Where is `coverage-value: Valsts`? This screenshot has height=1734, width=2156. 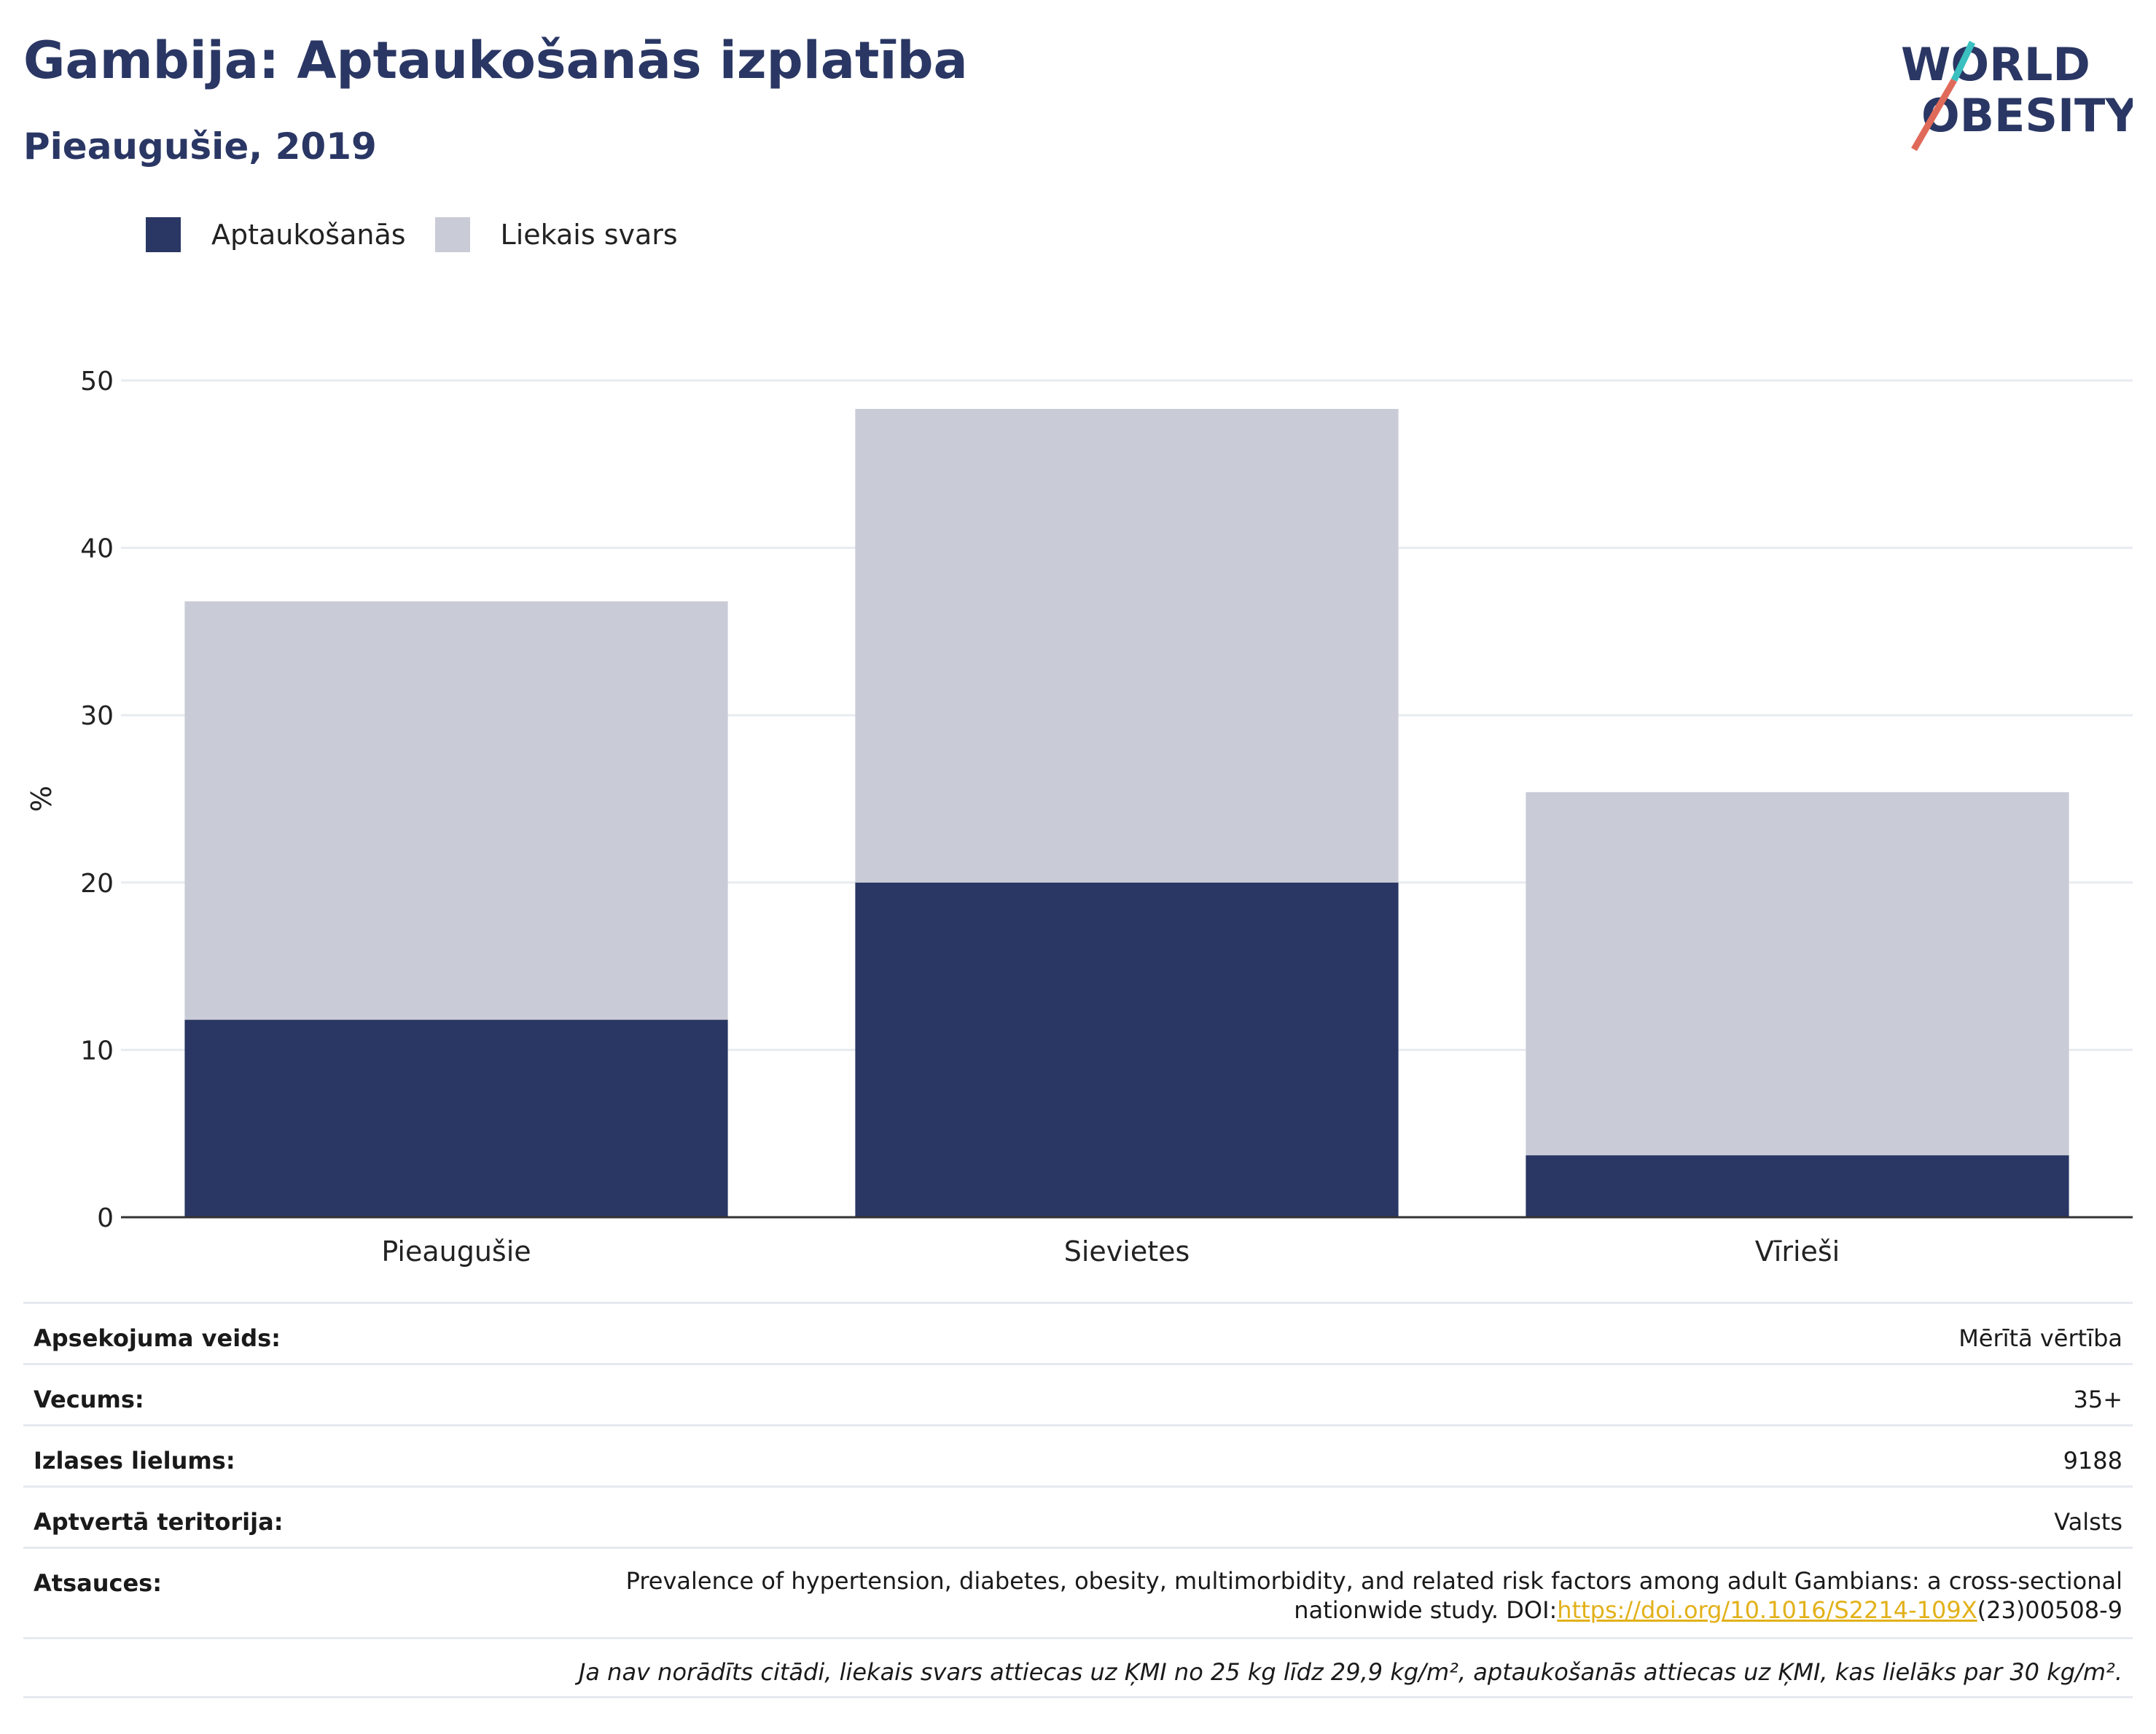 coverage-value: Valsts is located at coordinates (2088, 1522).